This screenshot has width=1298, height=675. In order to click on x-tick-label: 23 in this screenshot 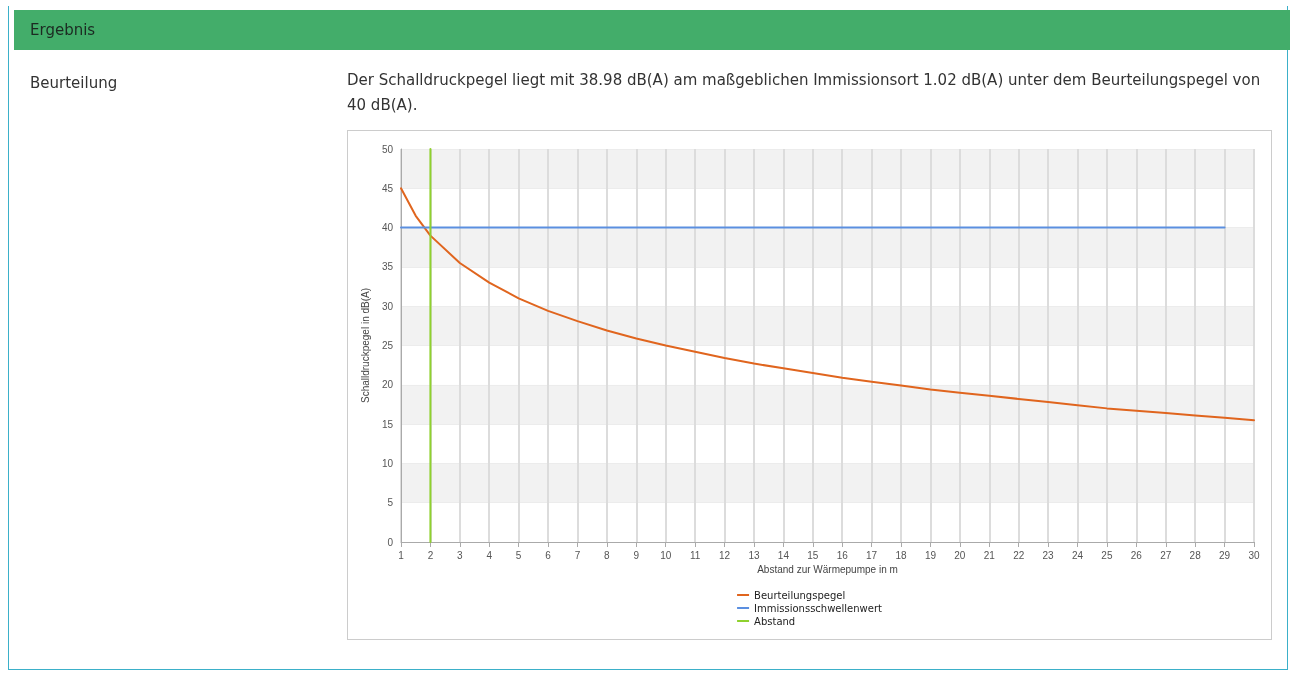, I will do `click(1048, 555)`.